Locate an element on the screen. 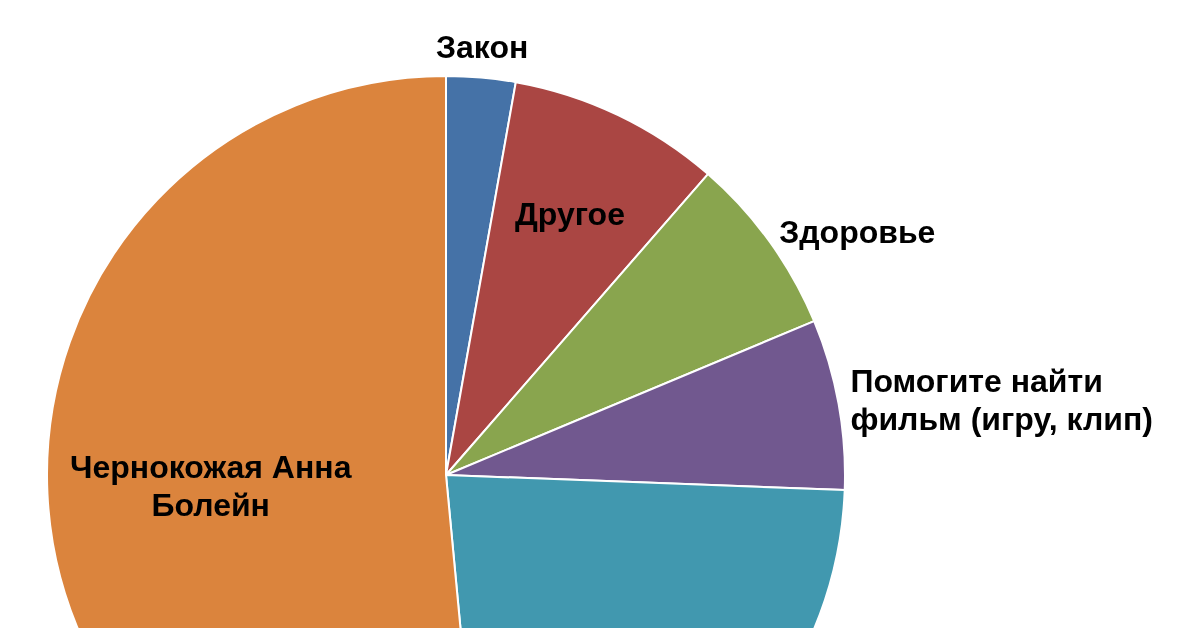 This screenshot has width=1200, height=628. slice-label: Помогите найти фильм (игру, клип) is located at coordinates (1001, 399).